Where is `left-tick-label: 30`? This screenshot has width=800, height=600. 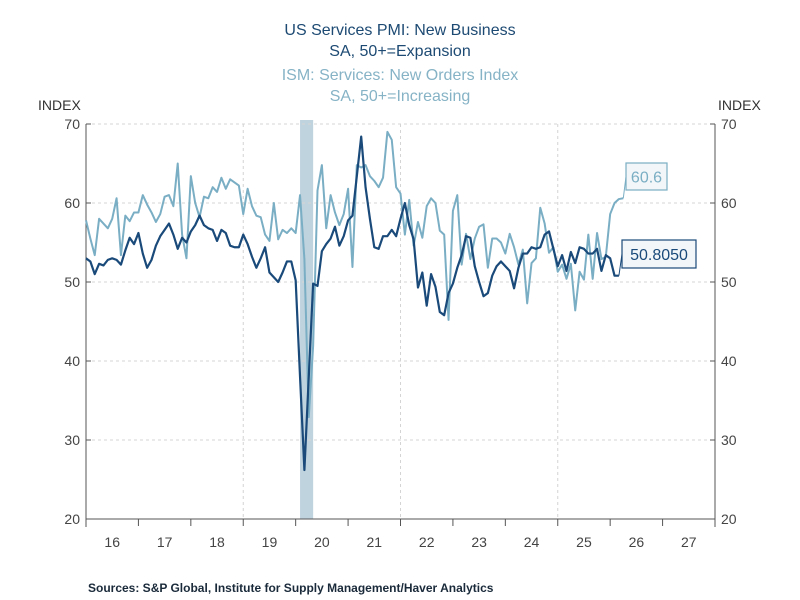 left-tick-label: 30 is located at coordinates (72, 440).